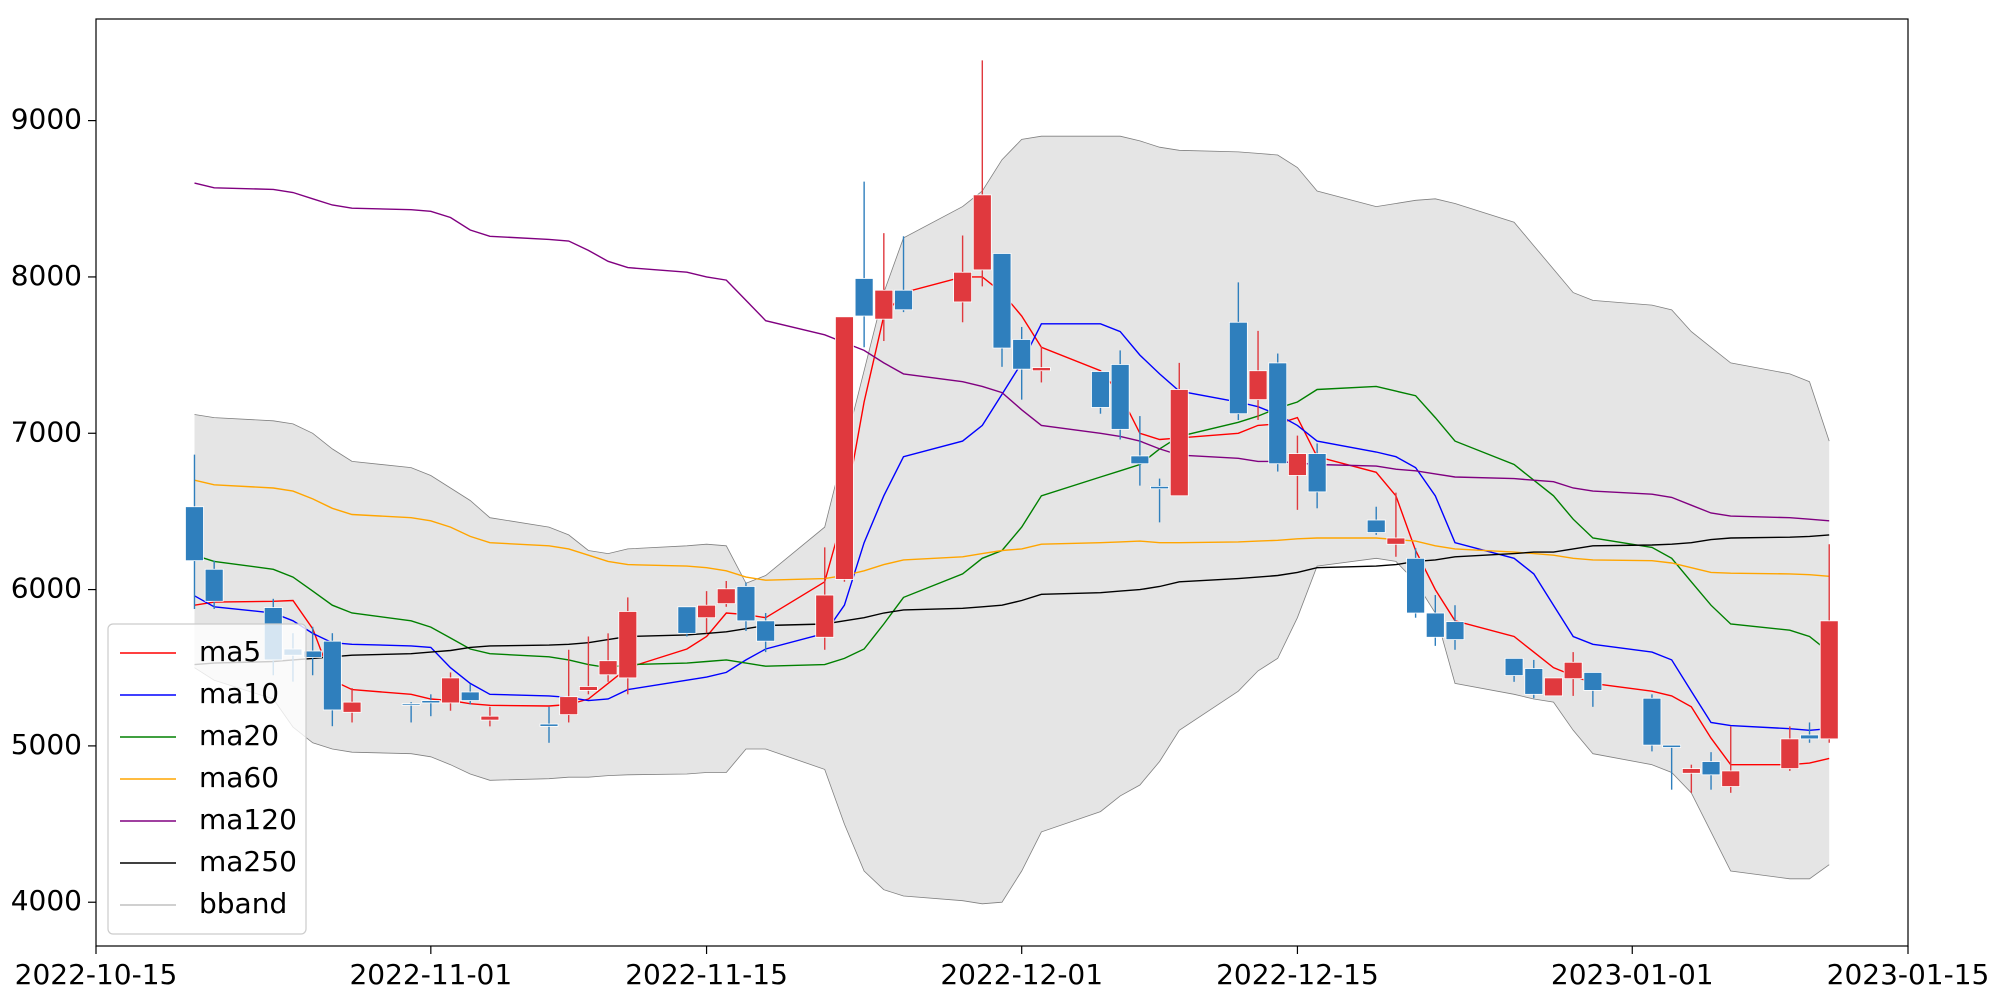 The image size is (2000, 1000). I want to click on x-tick-label: 2022-11-15, so click(706, 974).